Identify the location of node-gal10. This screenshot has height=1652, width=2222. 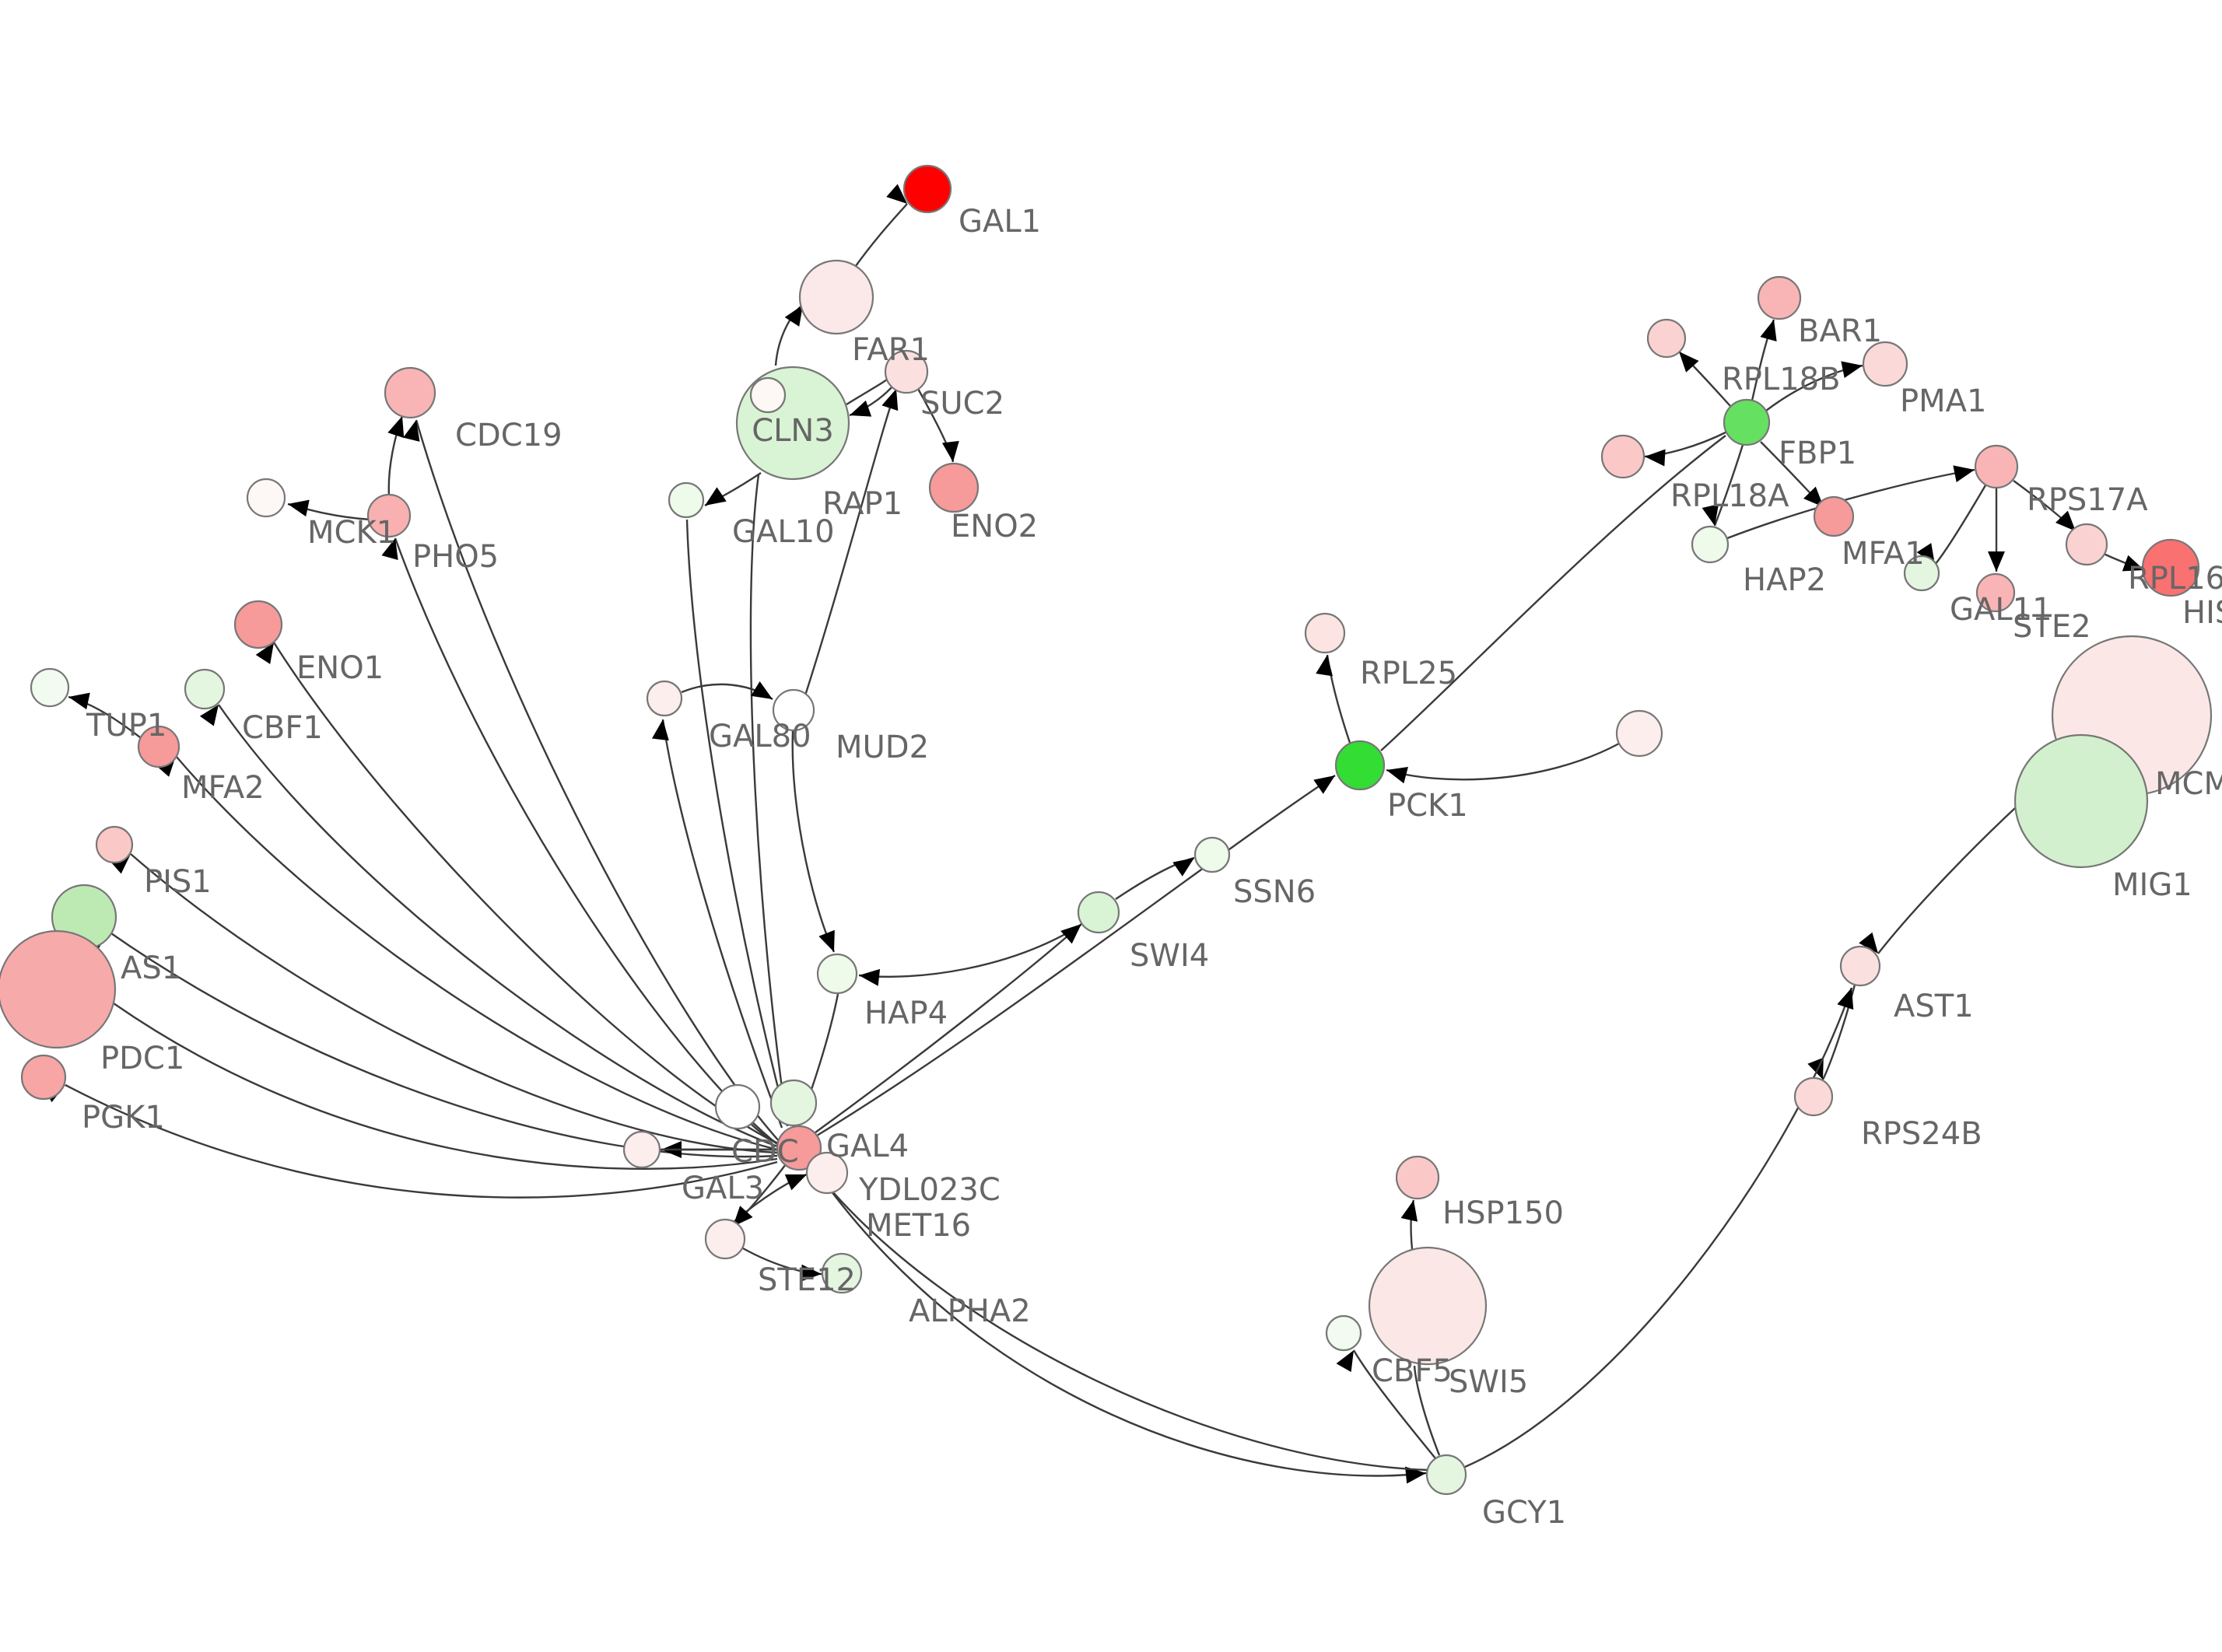
(686, 500).